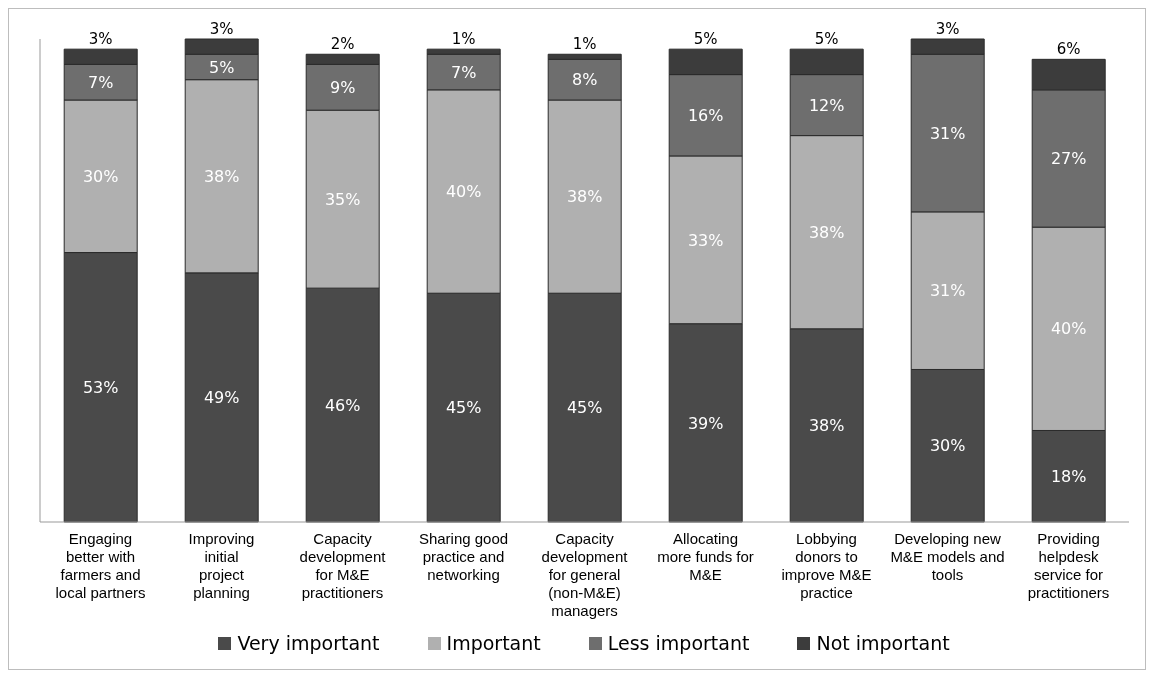 Image resolution: width=1152 pixels, height=678 pixels. What do you see at coordinates (342, 44) in the screenshot?
I see `data-label: 2%` at bounding box center [342, 44].